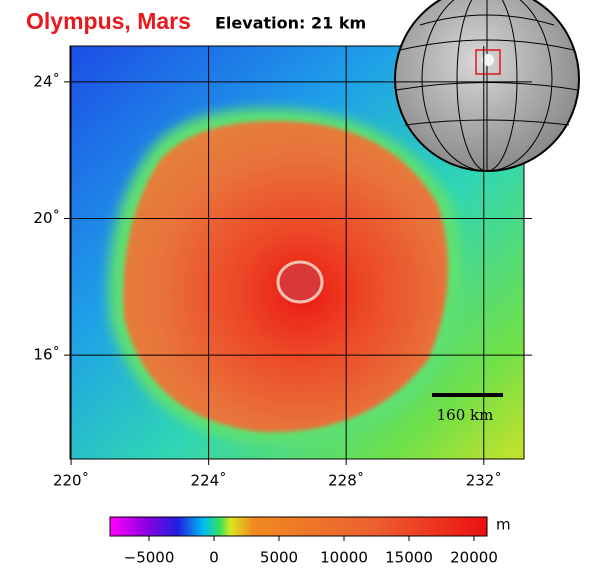 The width and height of the screenshot is (596, 575). What do you see at coordinates (290, 23) in the screenshot?
I see `subtitle: Elevation: 21 km` at bounding box center [290, 23].